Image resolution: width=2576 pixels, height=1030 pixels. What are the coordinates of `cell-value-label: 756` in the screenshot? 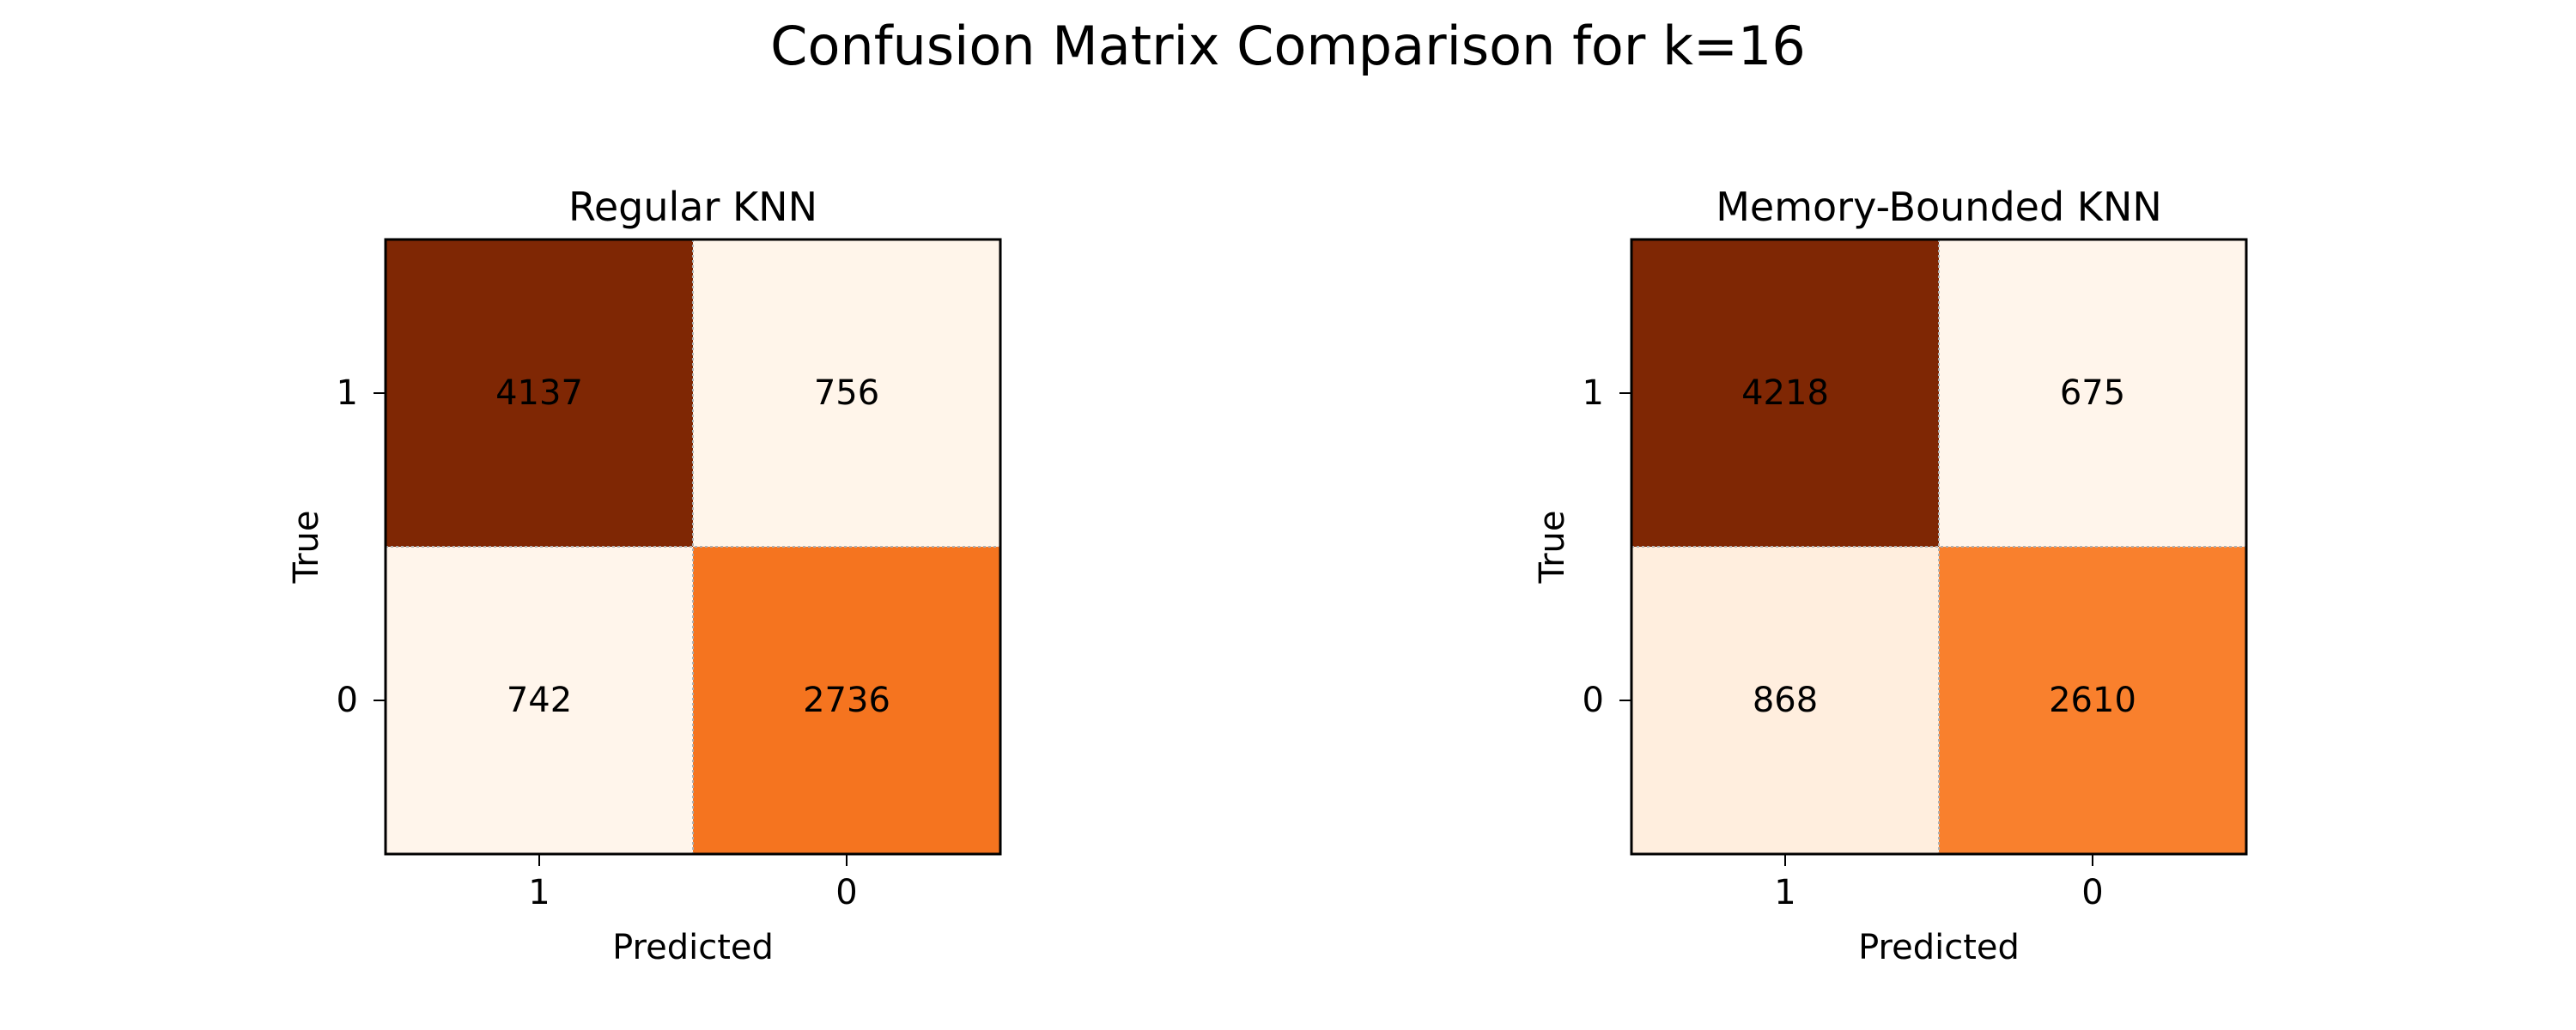 It's located at (846, 393).